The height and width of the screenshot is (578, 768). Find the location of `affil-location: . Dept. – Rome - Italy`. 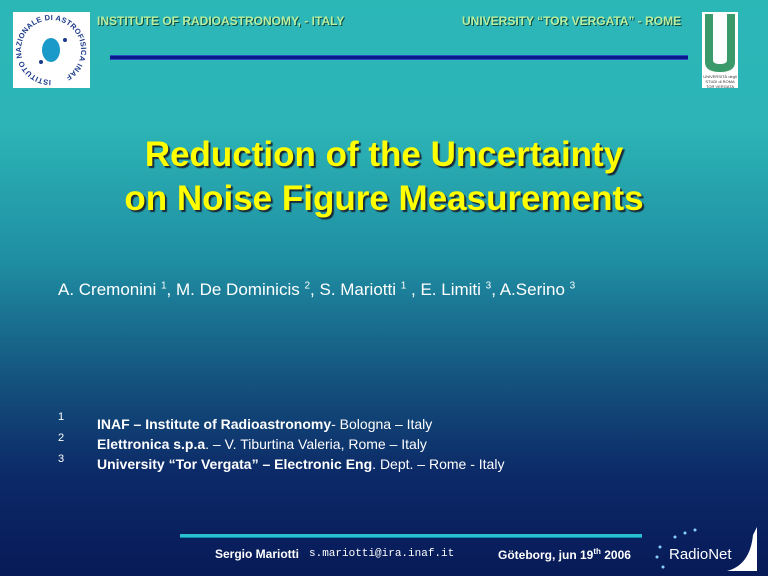

affil-location: . Dept. – Rome - Italy is located at coordinates (438, 464).